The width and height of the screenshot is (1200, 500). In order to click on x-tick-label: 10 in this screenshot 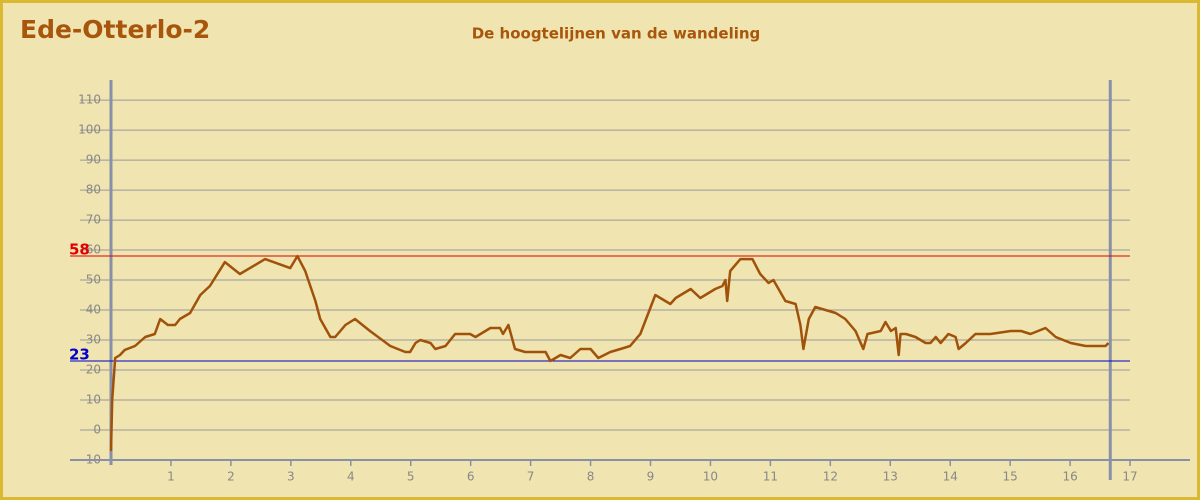, I will do `click(710, 477)`.